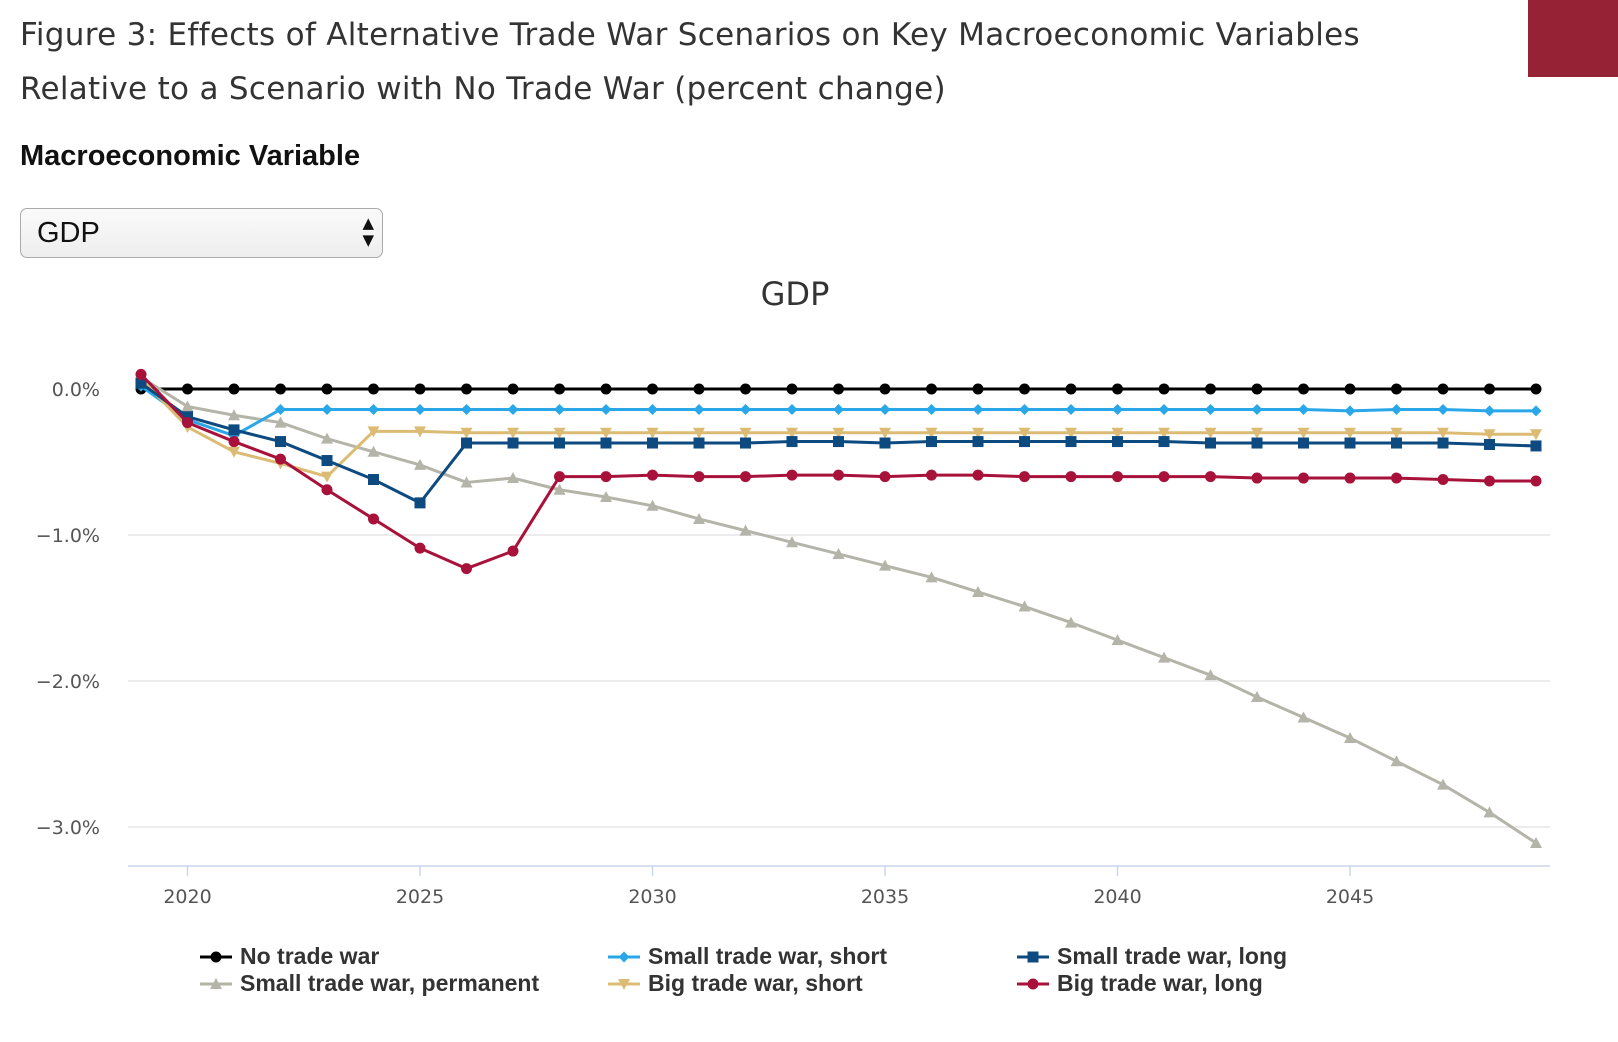  What do you see at coordinates (190, 156) in the screenshot?
I see `variable-label: Macroeconomic Variable` at bounding box center [190, 156].